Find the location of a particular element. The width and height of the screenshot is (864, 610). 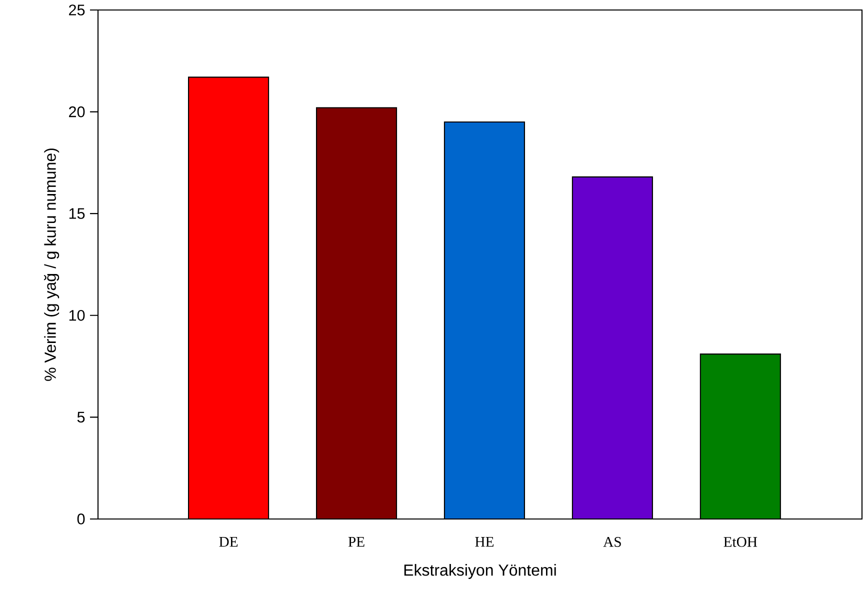

x-tick-label: AS is located at coordinates (612, 542).